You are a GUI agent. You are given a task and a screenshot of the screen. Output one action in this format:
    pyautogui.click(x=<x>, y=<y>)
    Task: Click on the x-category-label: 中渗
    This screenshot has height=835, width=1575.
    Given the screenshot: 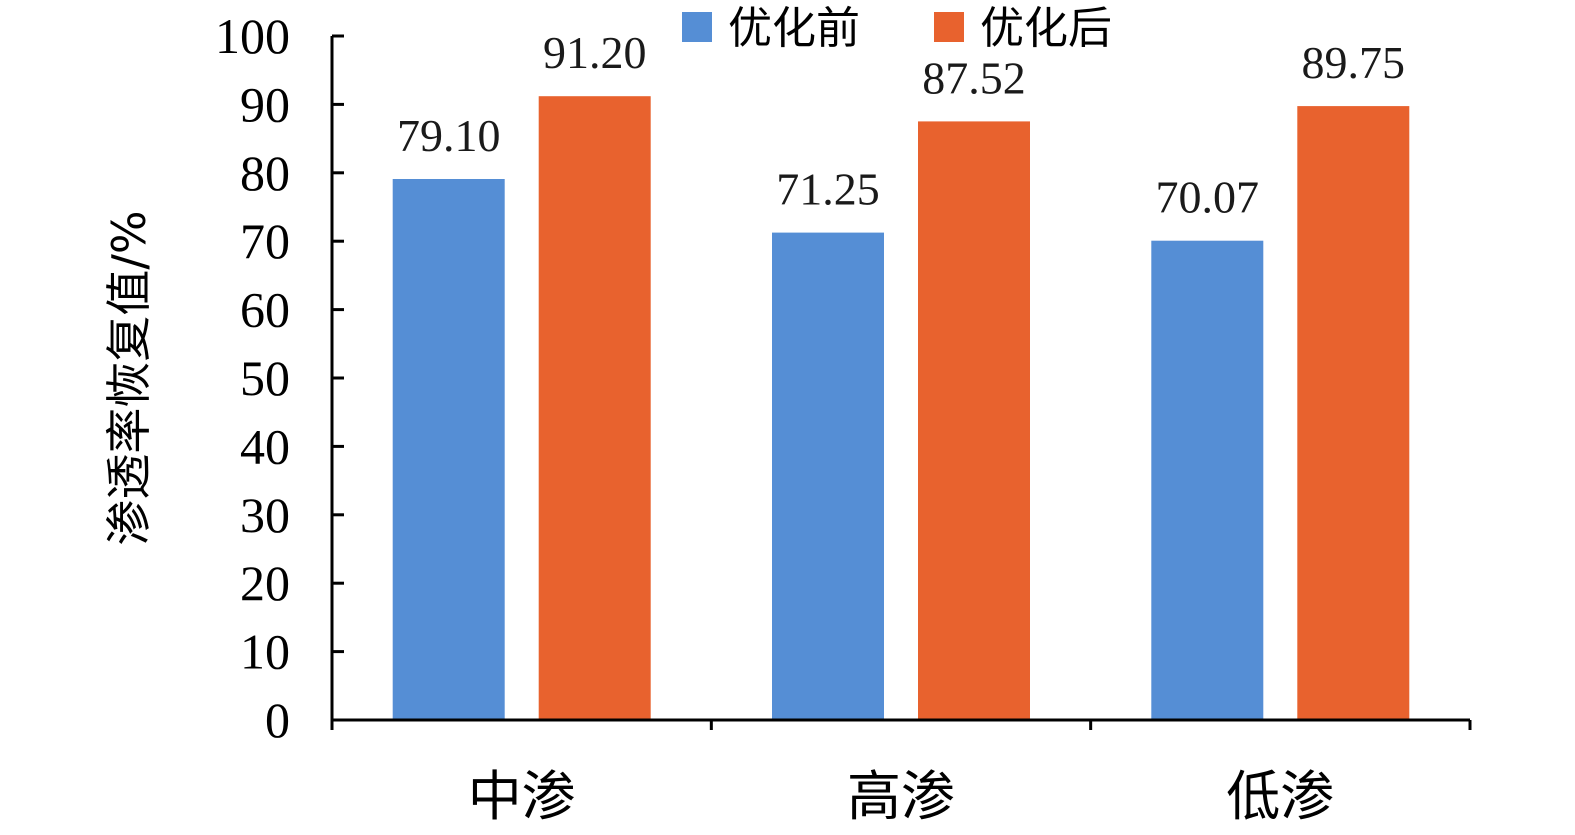 What is the action you would take?
    pyautogui.click(x=522, y=796)
    